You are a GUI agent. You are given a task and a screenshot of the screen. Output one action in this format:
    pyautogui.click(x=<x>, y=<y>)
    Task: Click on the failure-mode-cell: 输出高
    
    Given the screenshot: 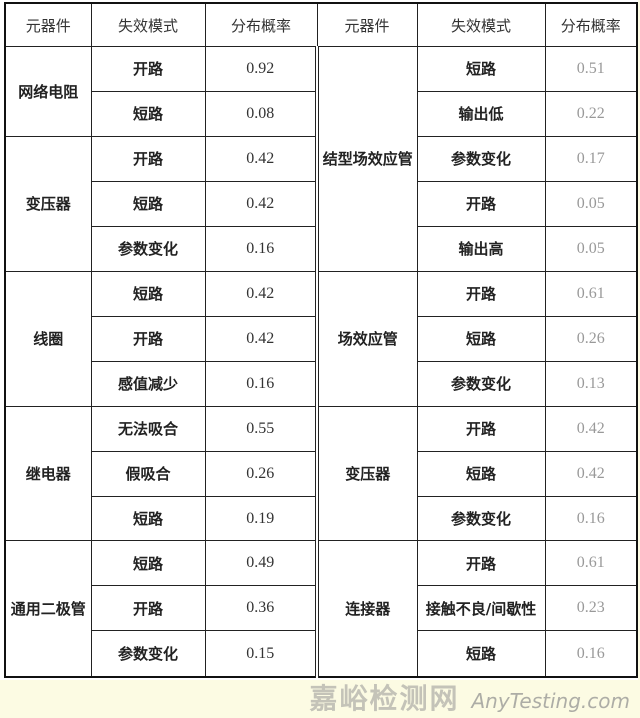 What is the action you would take?
    pyautogui.click(x=481, y=248)
    